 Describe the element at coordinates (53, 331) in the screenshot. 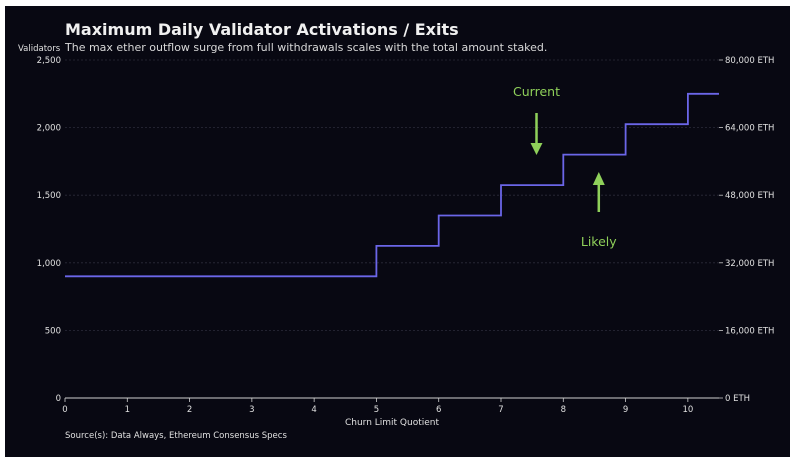

I see `y-tick-label: 500` at that location.